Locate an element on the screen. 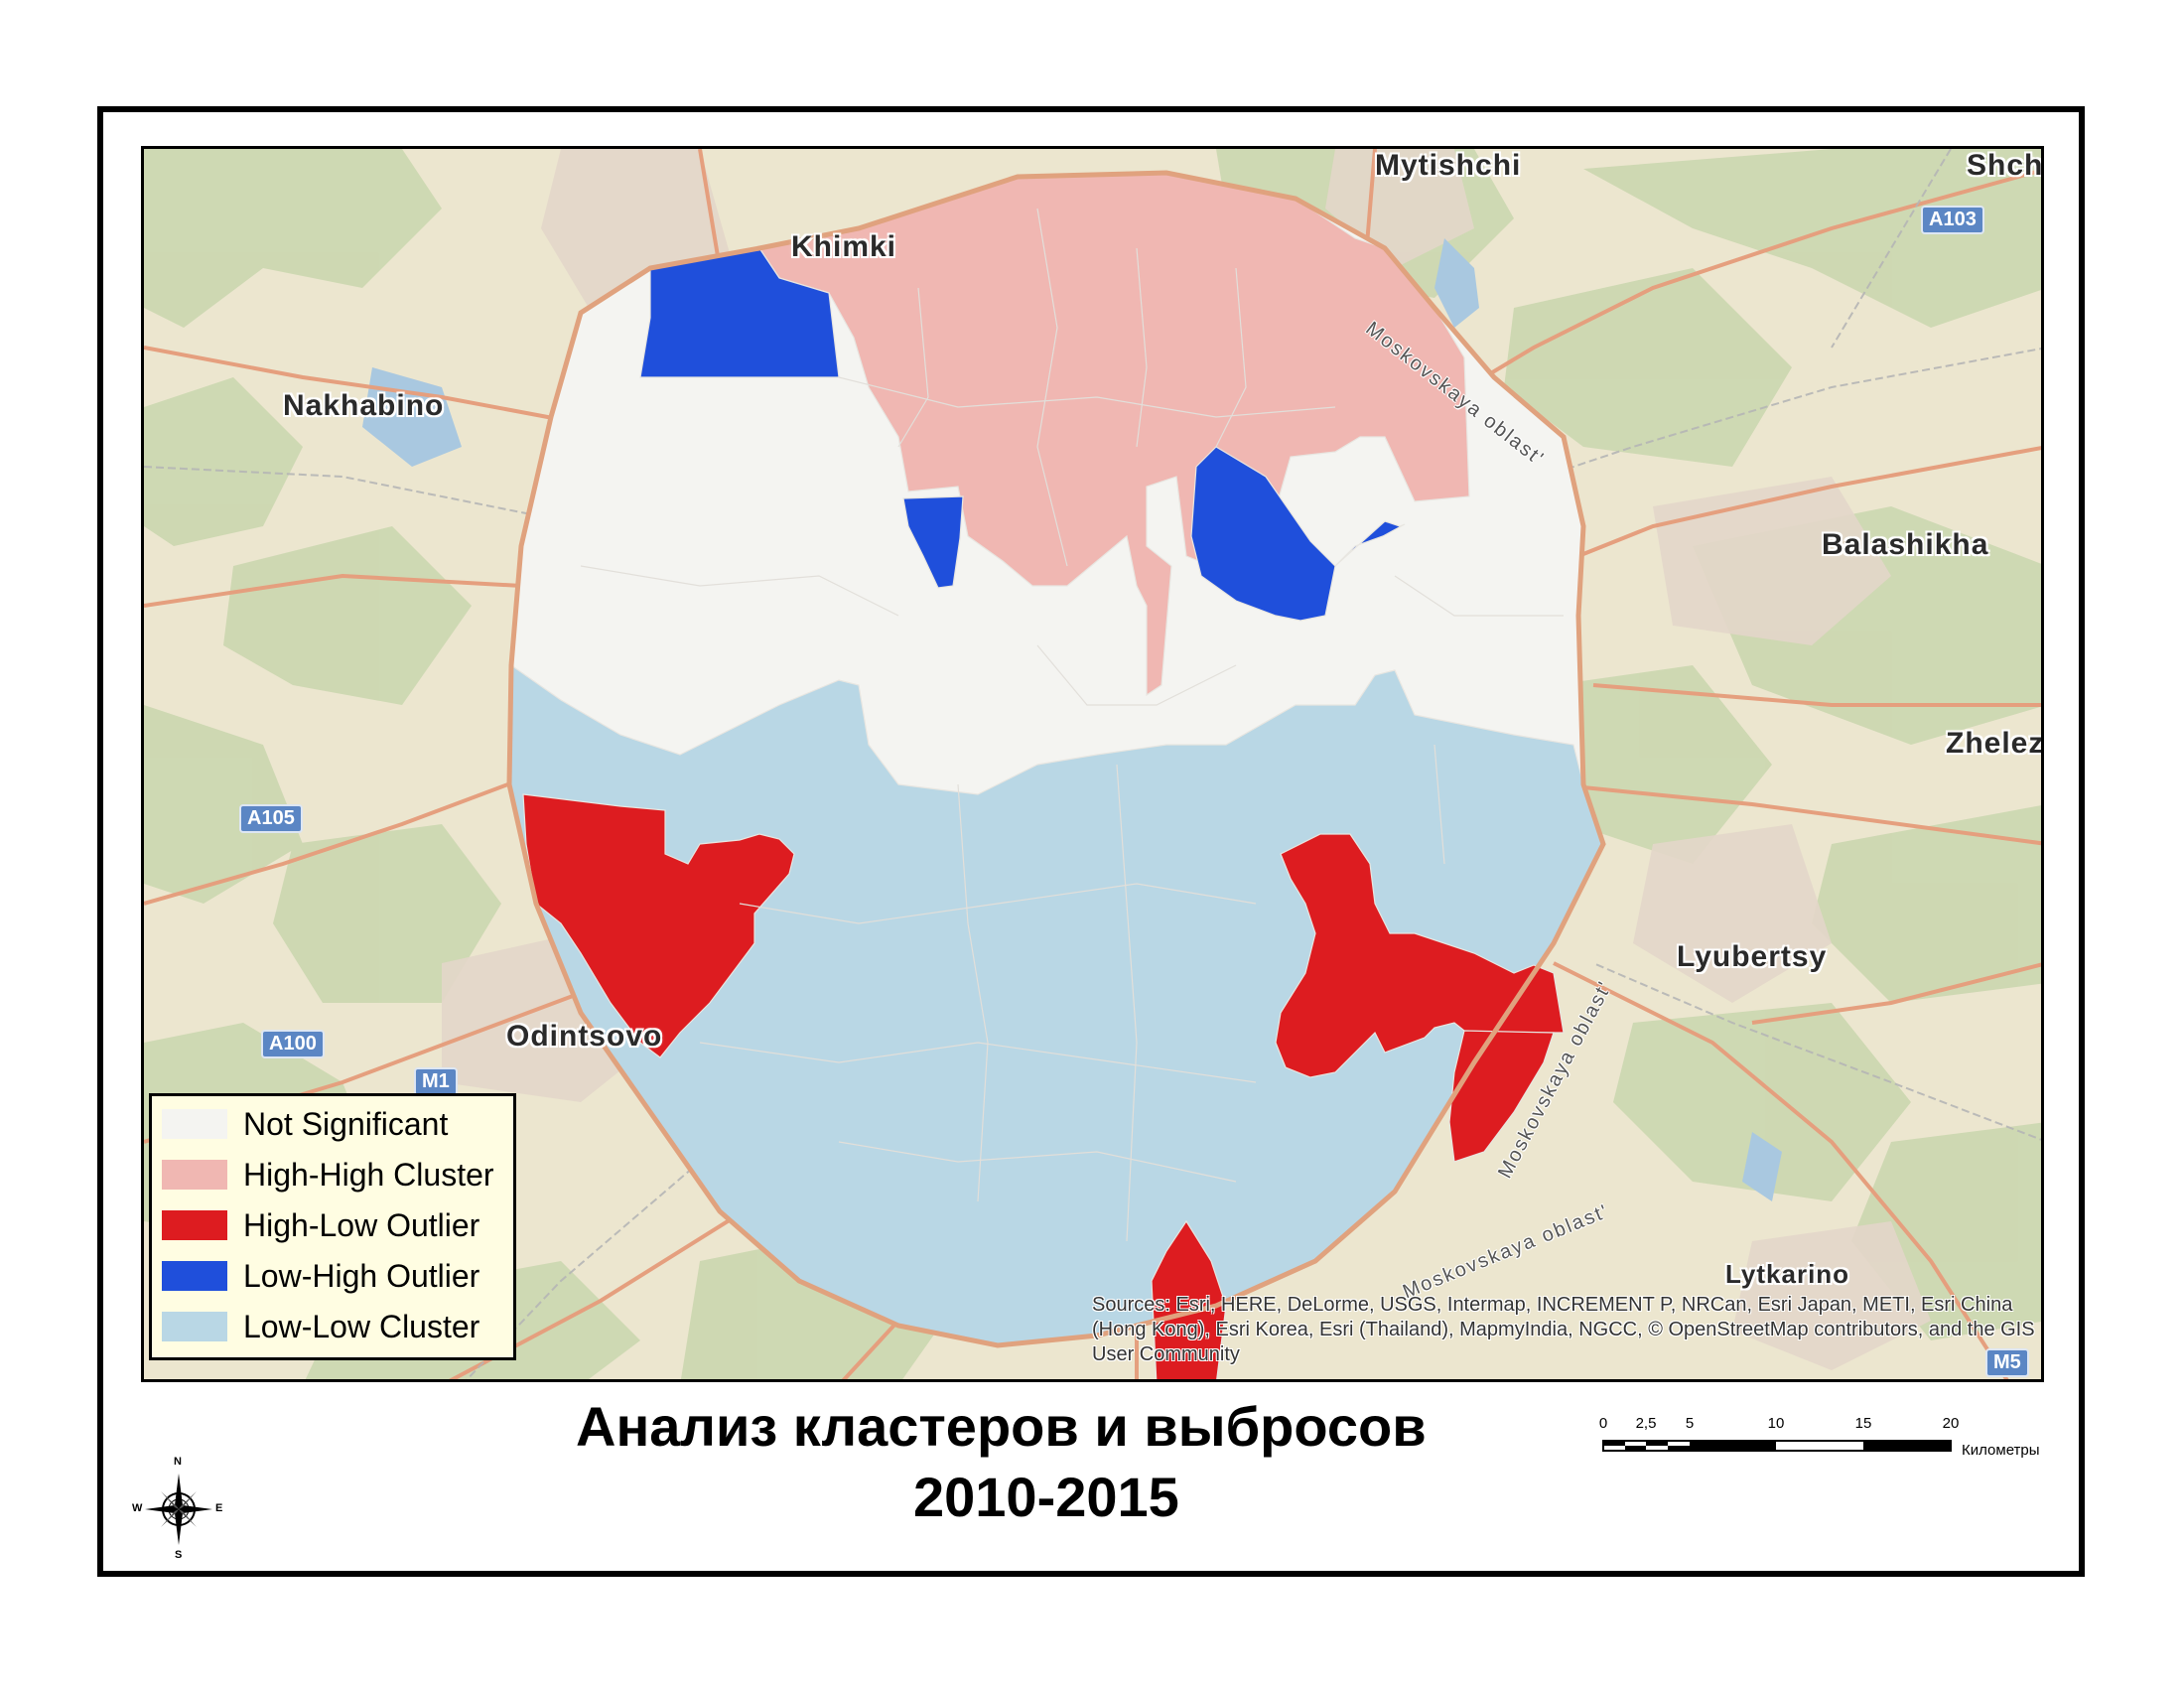  legend-swatch-low-high is located at coordinates (194, 1276).